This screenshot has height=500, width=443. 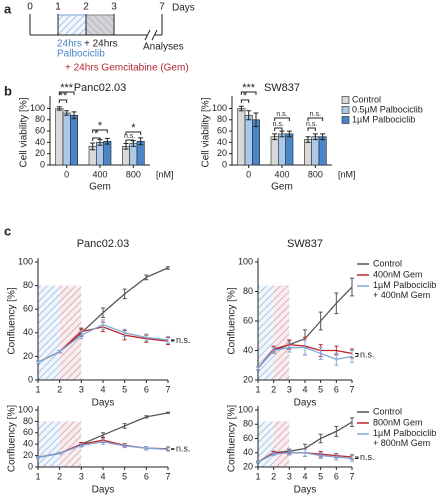 What do you see at coordinates (12, 320) in the screenshot?
I see `y-axis-label: Confluency [%]` at bounding box center [12, 320].